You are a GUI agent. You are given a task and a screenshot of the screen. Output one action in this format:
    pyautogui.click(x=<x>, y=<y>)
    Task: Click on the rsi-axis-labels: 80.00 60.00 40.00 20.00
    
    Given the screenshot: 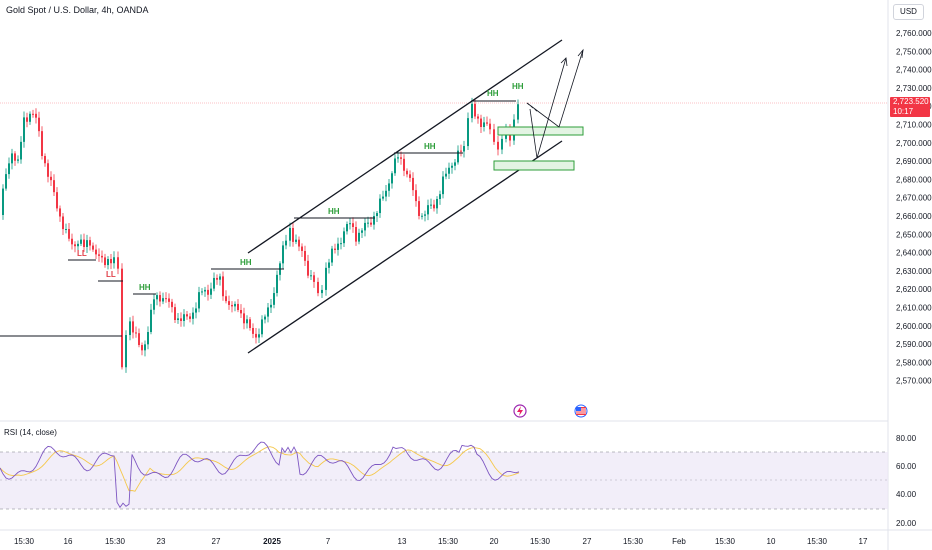 What is the action you would take?
    pyautogui.click(x=906, y=481)
    